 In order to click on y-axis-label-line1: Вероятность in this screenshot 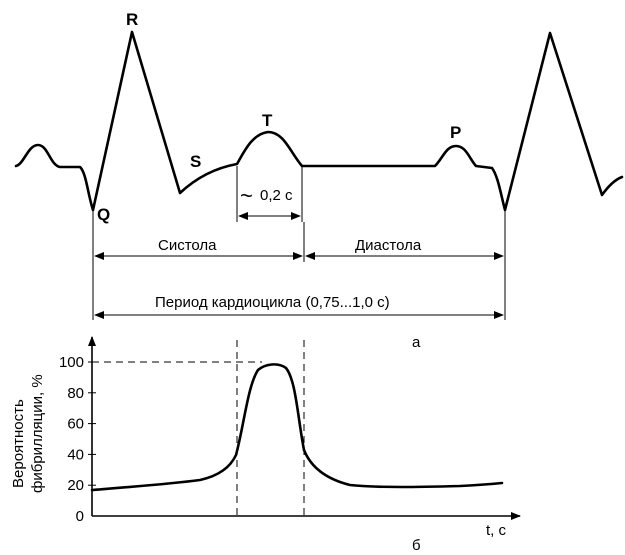, I will do `click(18, 443)`.